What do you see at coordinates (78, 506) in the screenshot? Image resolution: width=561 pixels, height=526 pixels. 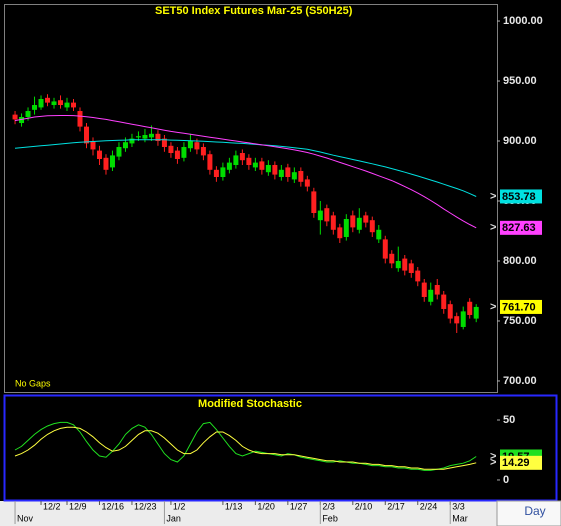 I see `x-tick-label: 12/9` at bounding box center [78, 506].